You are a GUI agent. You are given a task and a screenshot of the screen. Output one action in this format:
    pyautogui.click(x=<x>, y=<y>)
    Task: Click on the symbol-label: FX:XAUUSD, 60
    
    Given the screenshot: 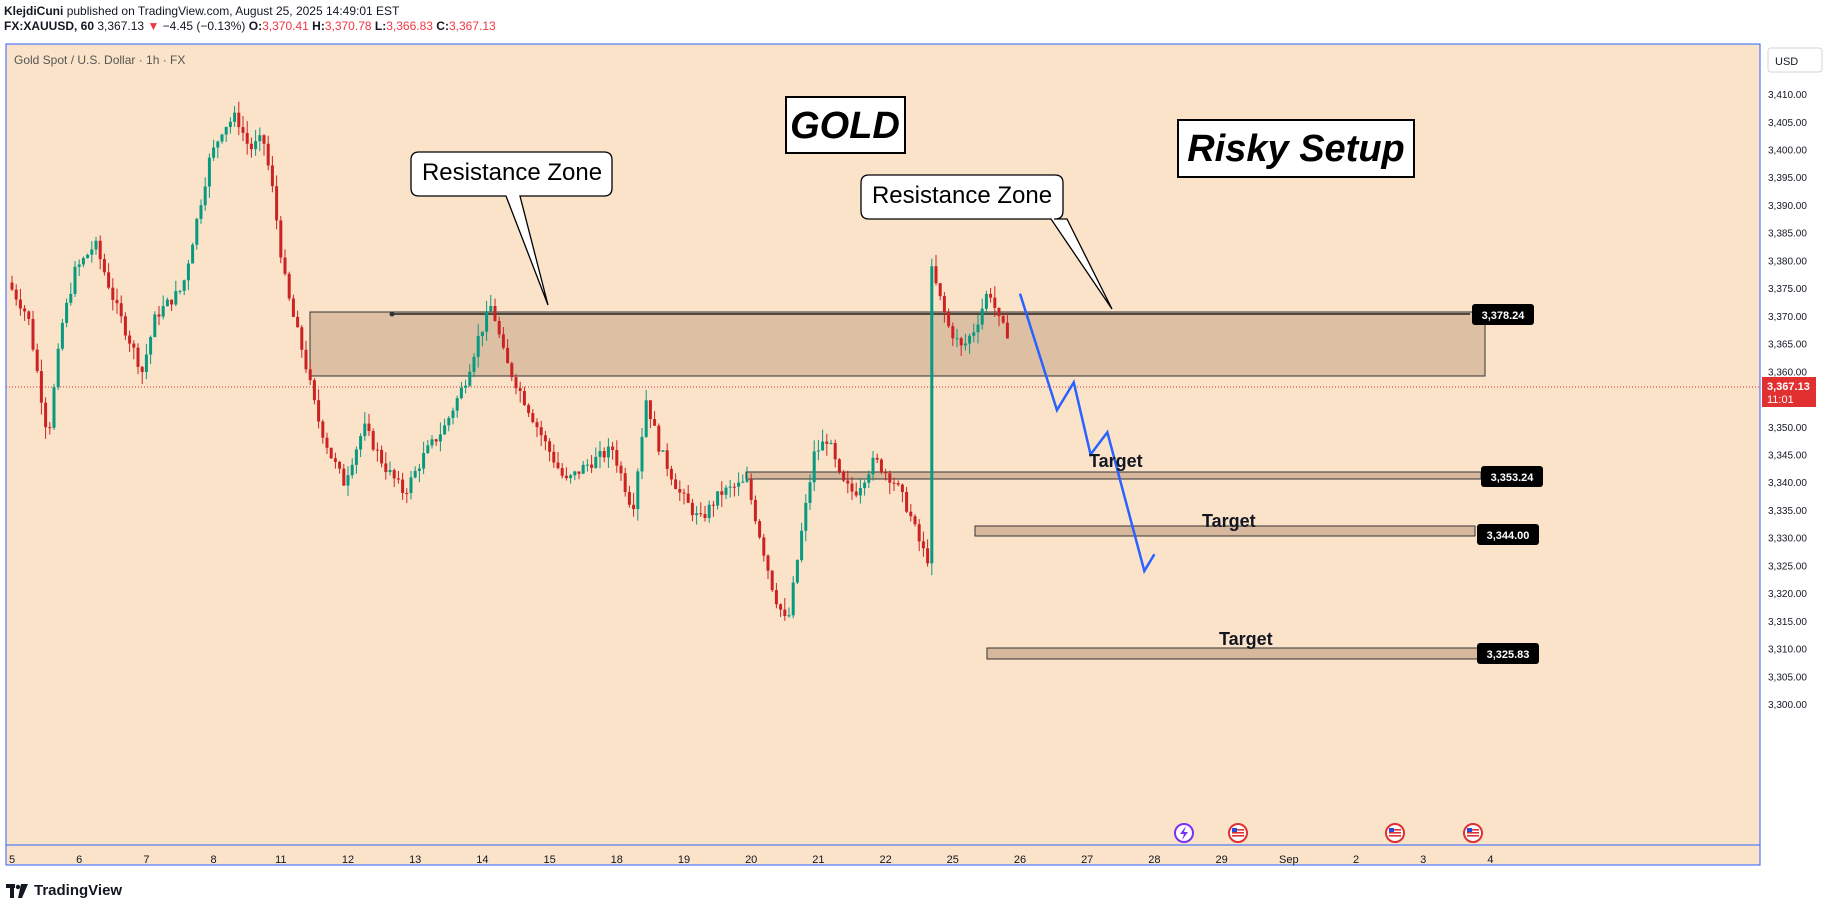 What is the action you would take?
    pyautogui.click(x=49, y=26)
    